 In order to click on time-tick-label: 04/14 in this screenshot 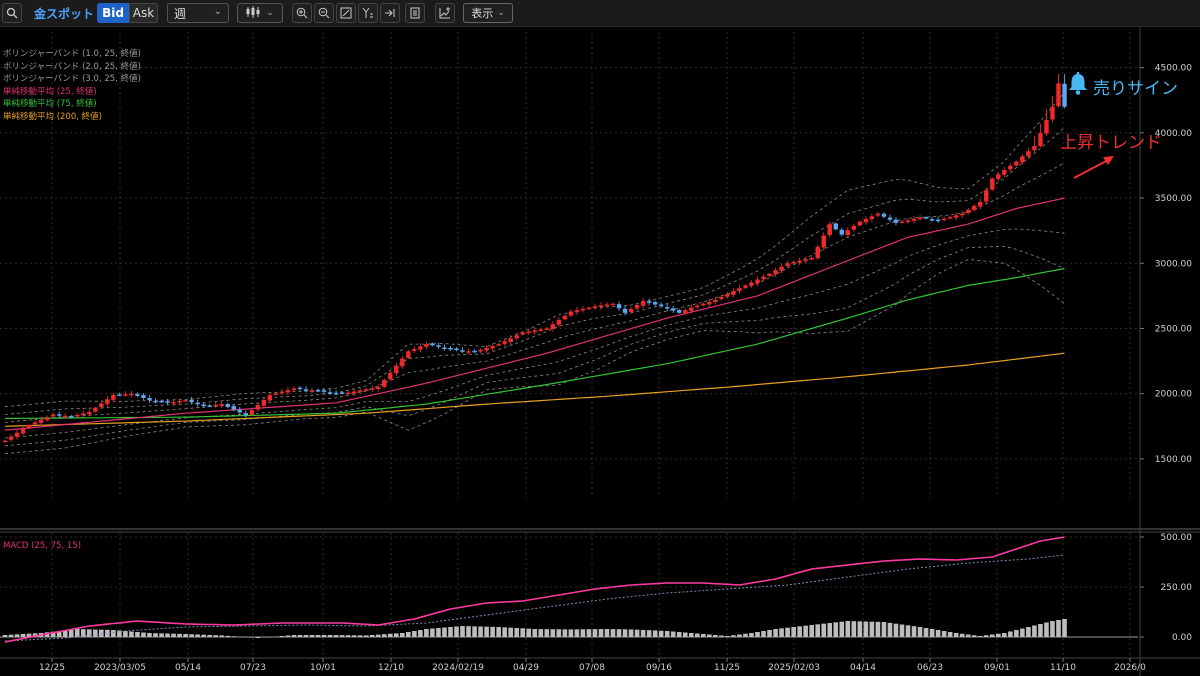, I will do `click(863, 668)`.